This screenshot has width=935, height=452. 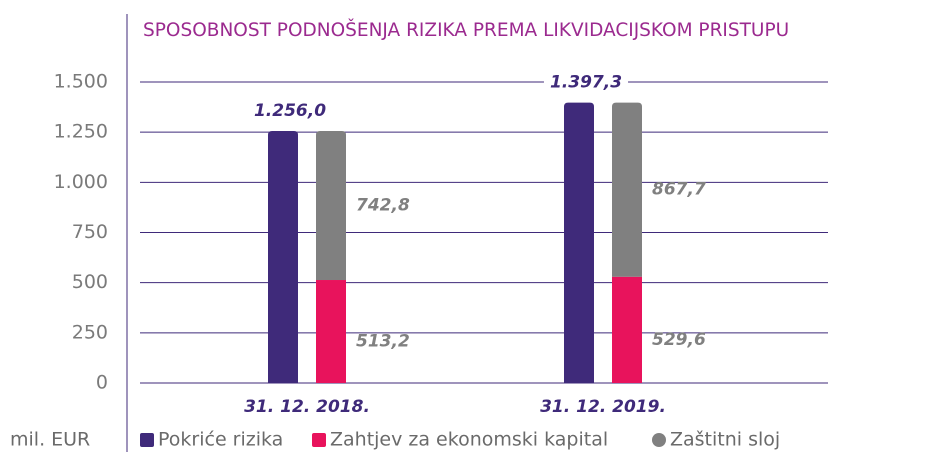 I want to click on y-tick-label: 500, so click(x=90, y=282).